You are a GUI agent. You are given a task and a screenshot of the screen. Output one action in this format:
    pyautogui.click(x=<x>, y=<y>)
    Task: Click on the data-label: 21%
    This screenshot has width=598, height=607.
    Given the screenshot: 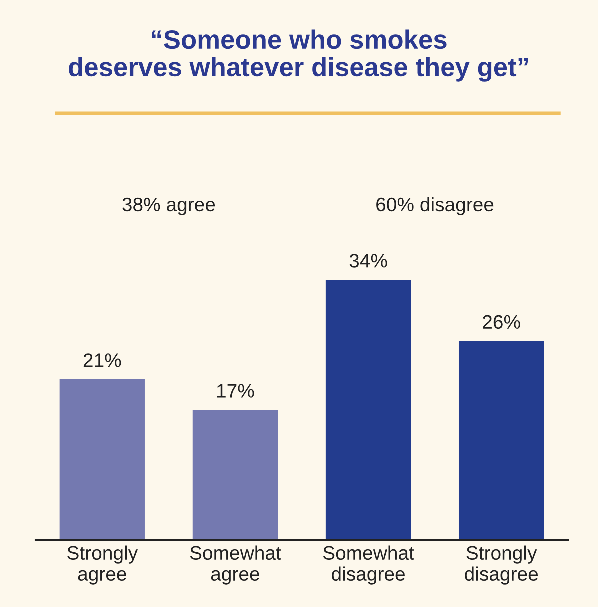 What is the action you would take?
    pyautogui.click(x=103, y=361)
    